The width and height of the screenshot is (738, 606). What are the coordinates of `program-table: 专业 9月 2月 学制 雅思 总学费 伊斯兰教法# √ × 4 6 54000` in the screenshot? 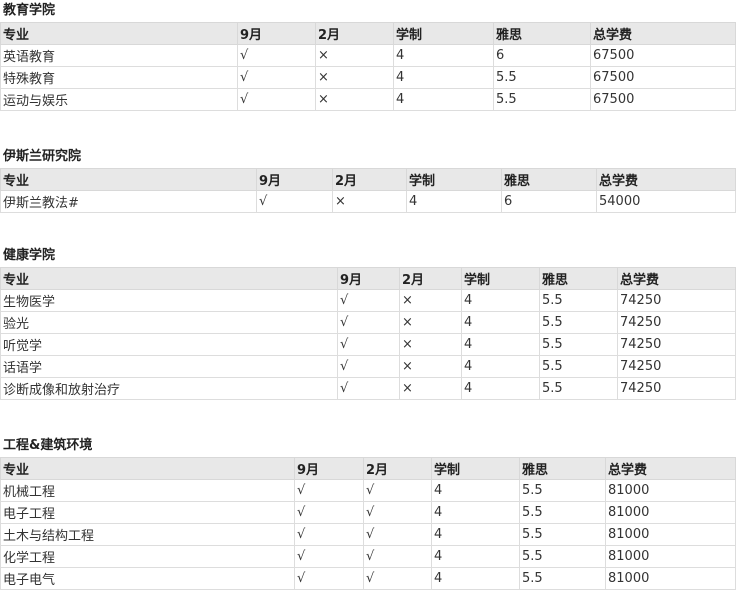 It's located at (368, 190).